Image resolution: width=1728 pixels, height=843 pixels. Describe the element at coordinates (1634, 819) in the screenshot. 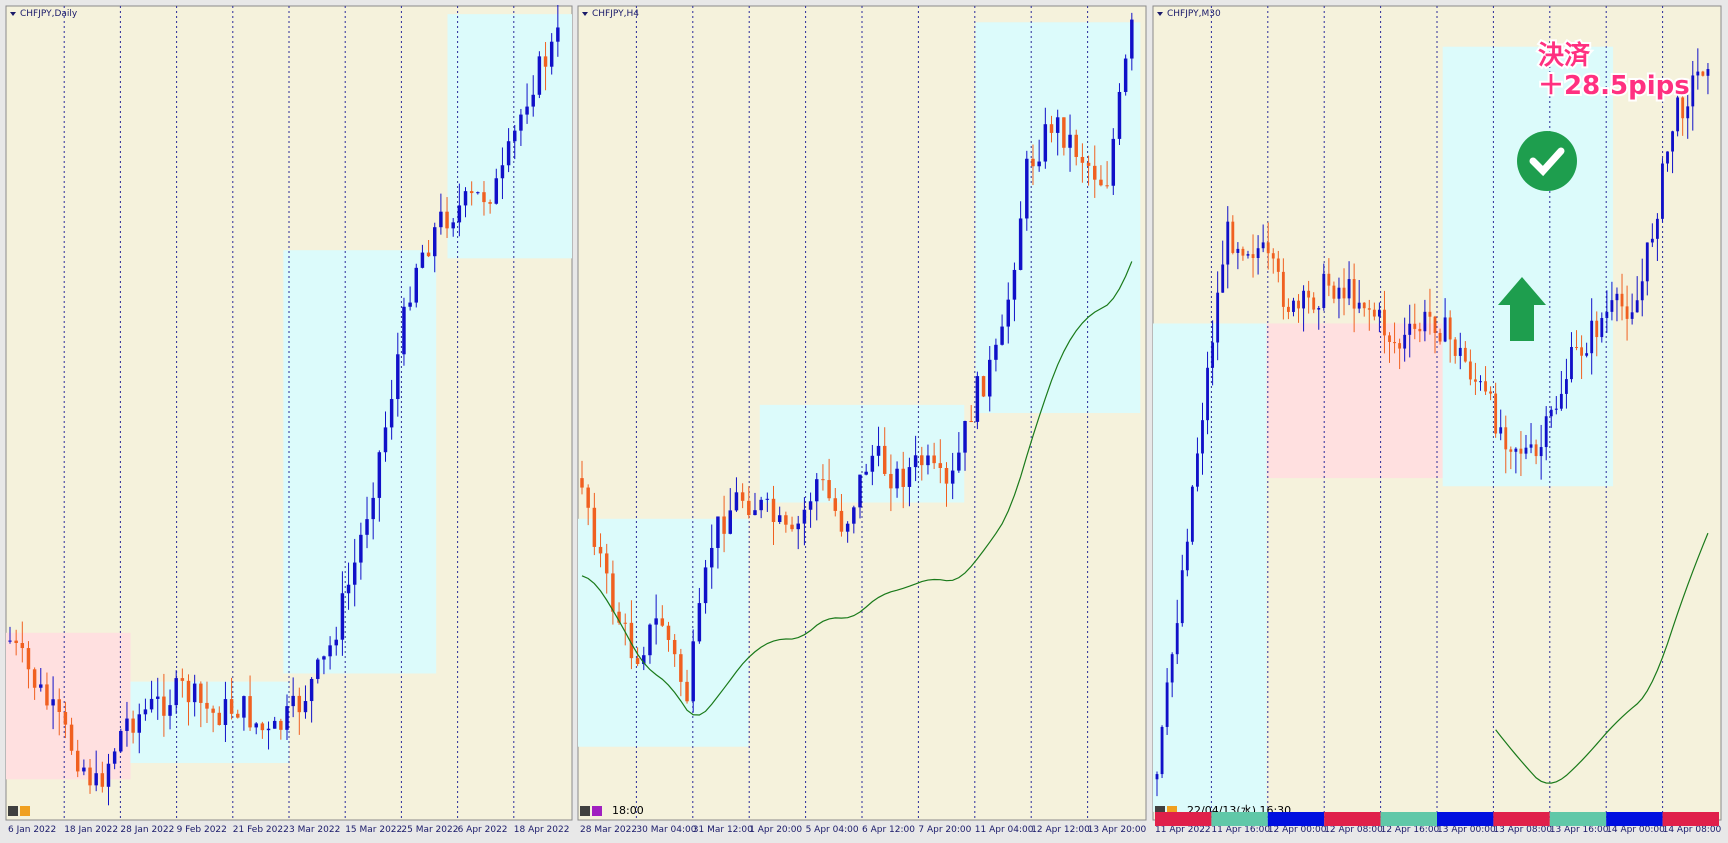

I see `session-bar` at that location.